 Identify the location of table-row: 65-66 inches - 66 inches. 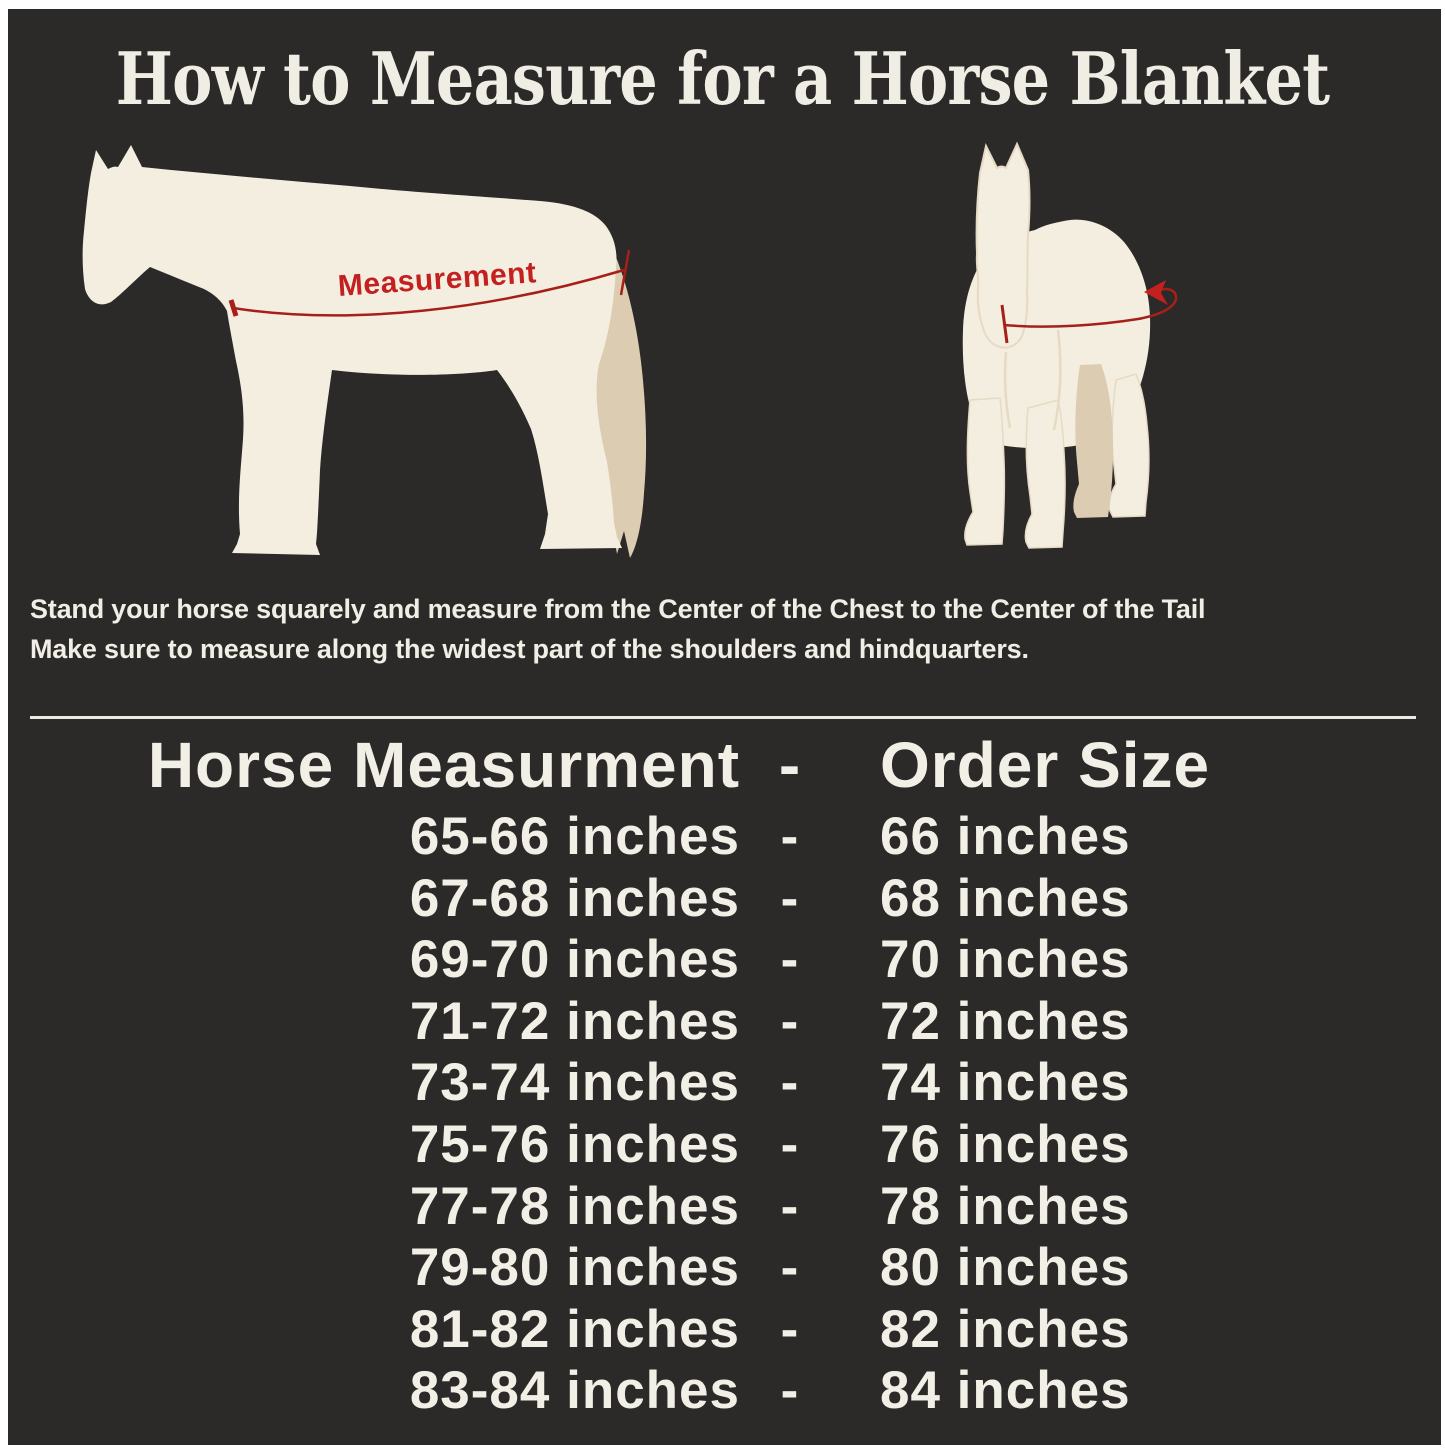
(722, 837).